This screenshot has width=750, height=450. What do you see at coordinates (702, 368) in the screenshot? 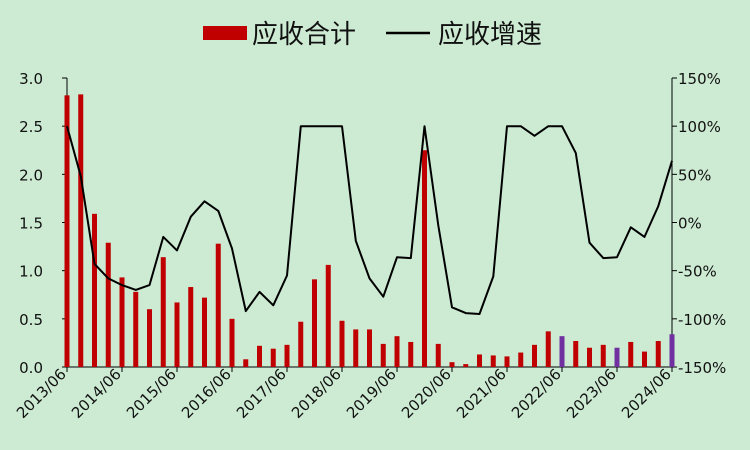
I see `right-tick-label: -150%` at bounding box center [702, 368].